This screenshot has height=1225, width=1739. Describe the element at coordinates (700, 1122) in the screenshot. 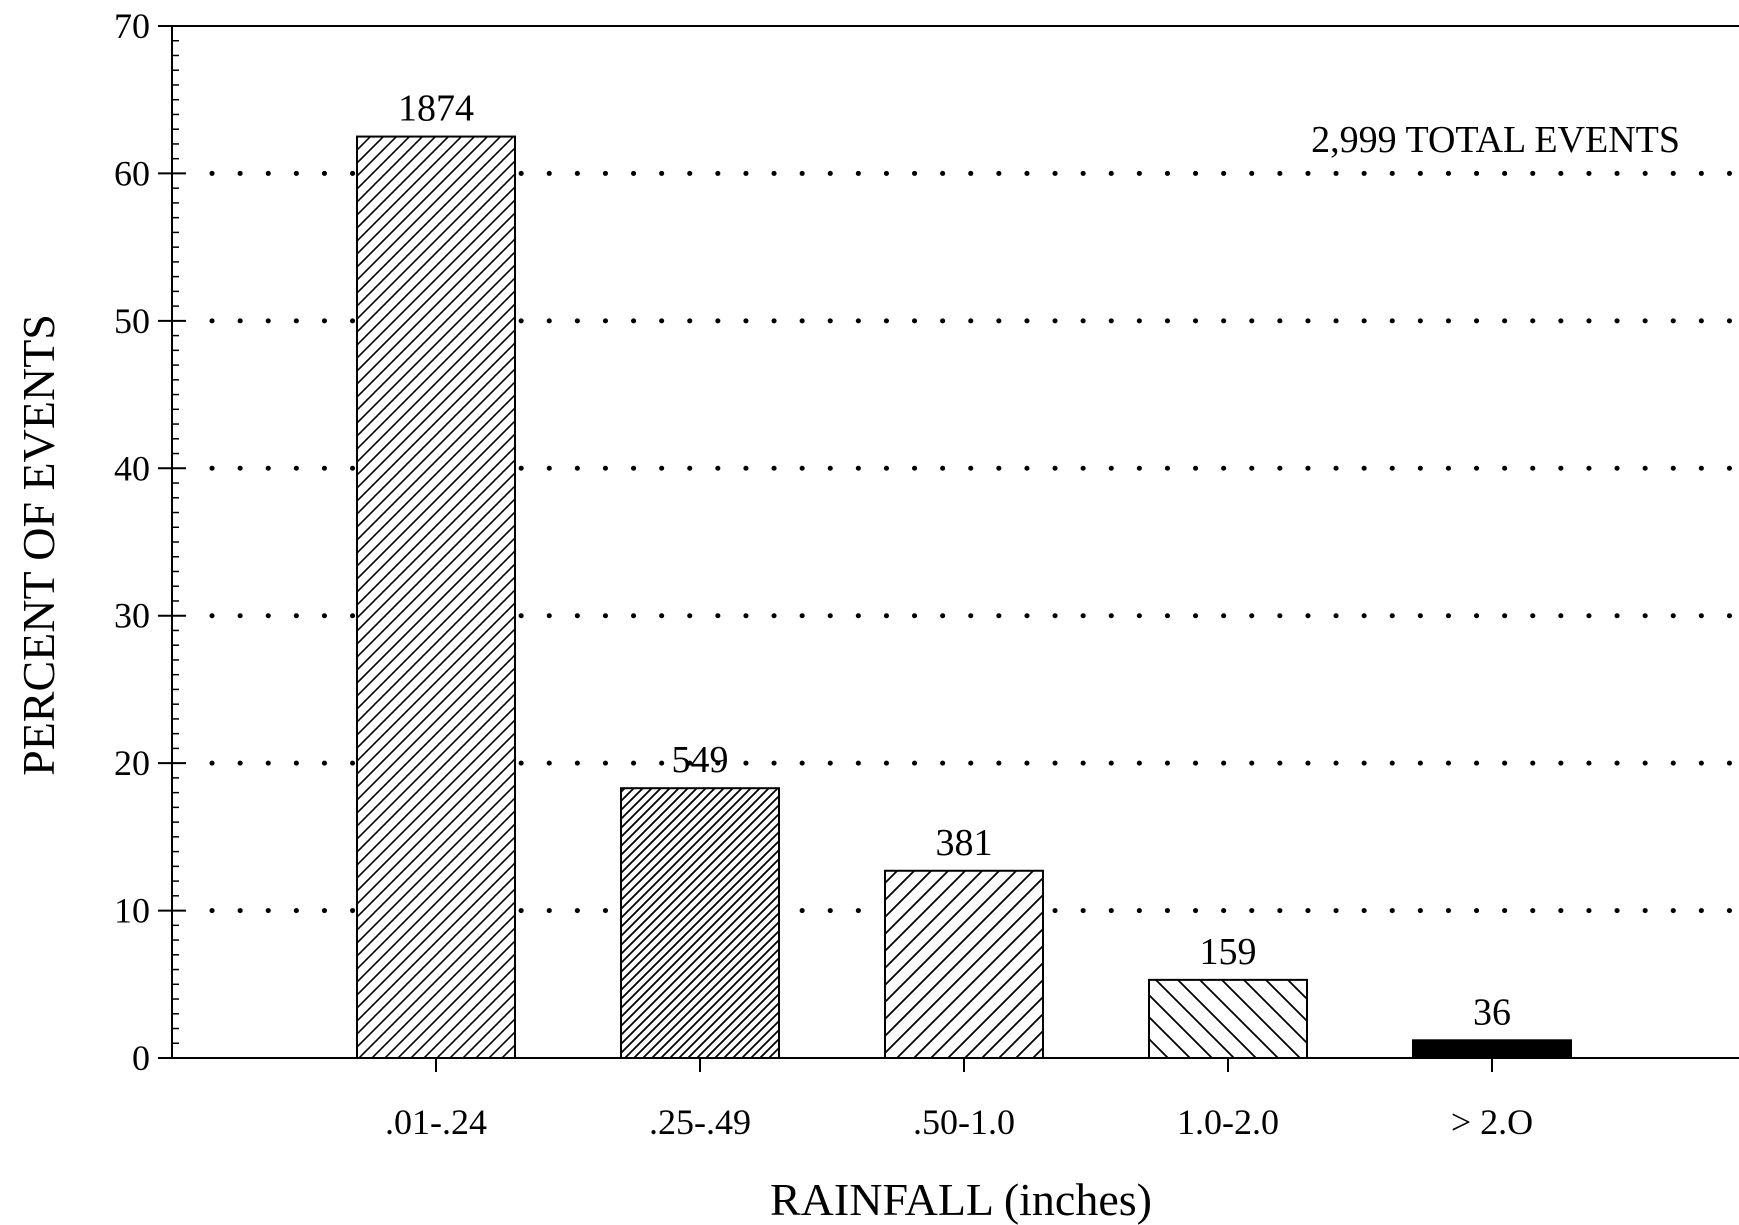

I see `x-tick-label: .25-.49` at that location.